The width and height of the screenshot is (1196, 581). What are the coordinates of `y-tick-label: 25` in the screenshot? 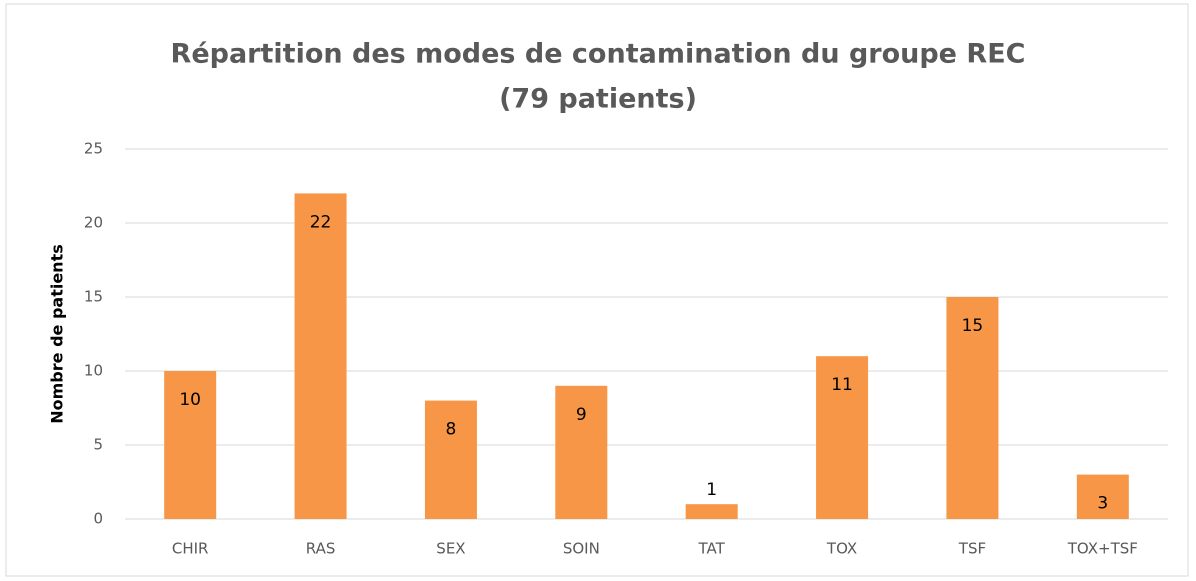 It's located at (93, 149).